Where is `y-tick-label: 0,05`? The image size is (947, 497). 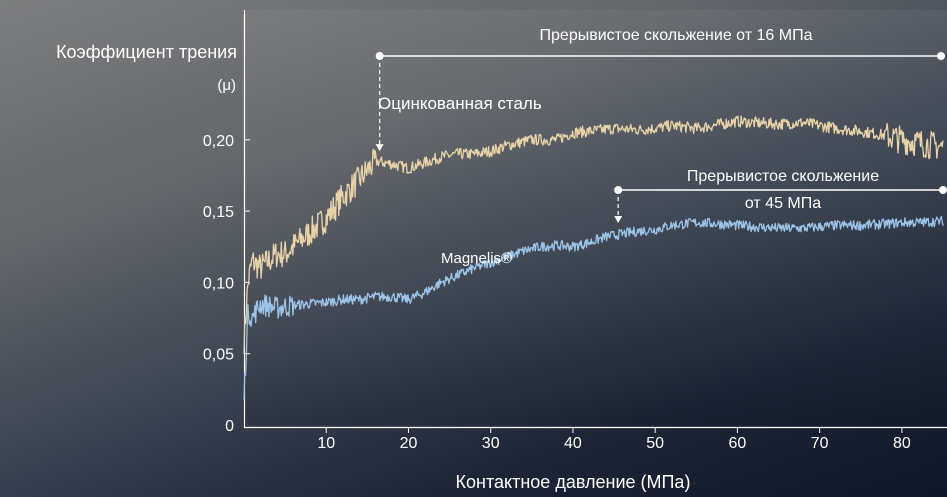
y-tick-label: 0,05 is located at coordinates (218, 355).